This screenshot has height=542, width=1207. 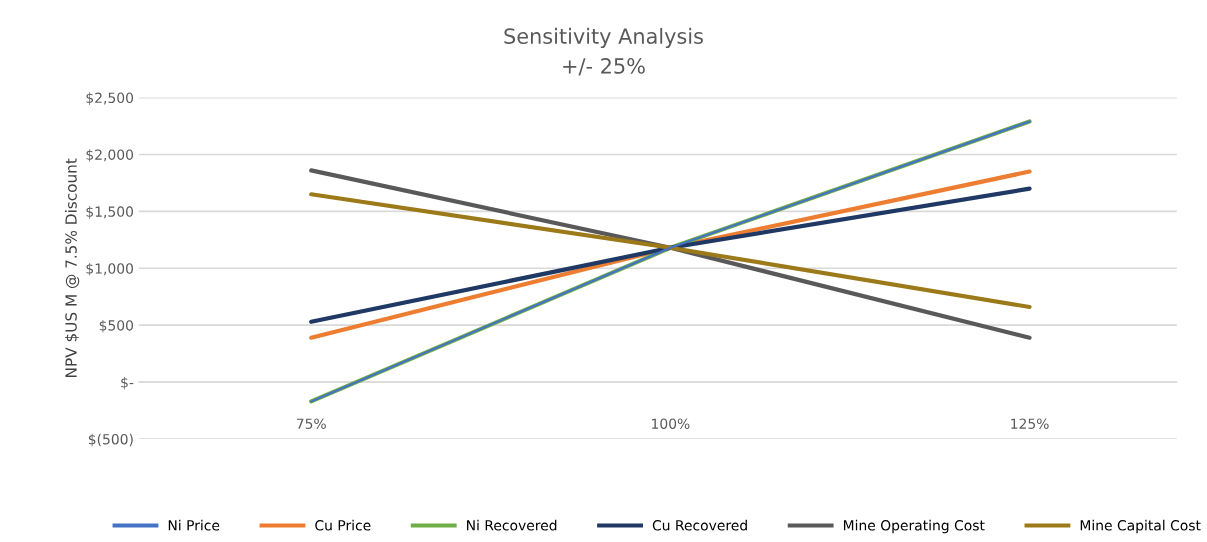 I want to click on legend-label: Mine Capital Cost, so click(x=1140, y=526).